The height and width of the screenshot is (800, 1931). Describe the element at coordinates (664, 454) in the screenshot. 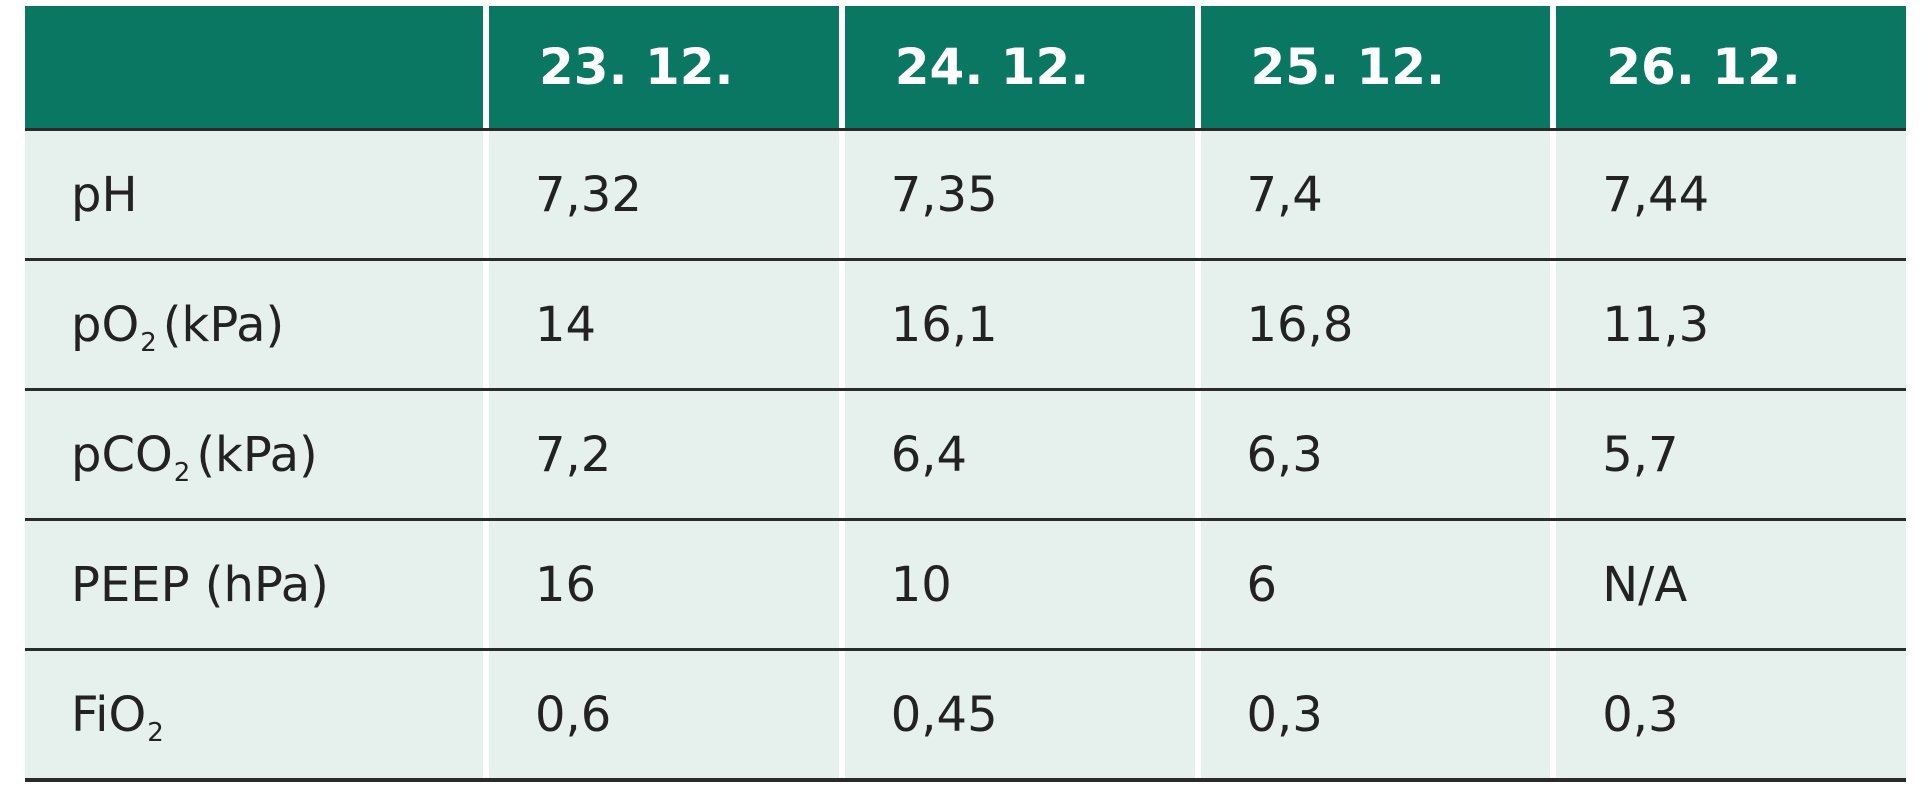

I see `value-cell: 7,2` at that location.